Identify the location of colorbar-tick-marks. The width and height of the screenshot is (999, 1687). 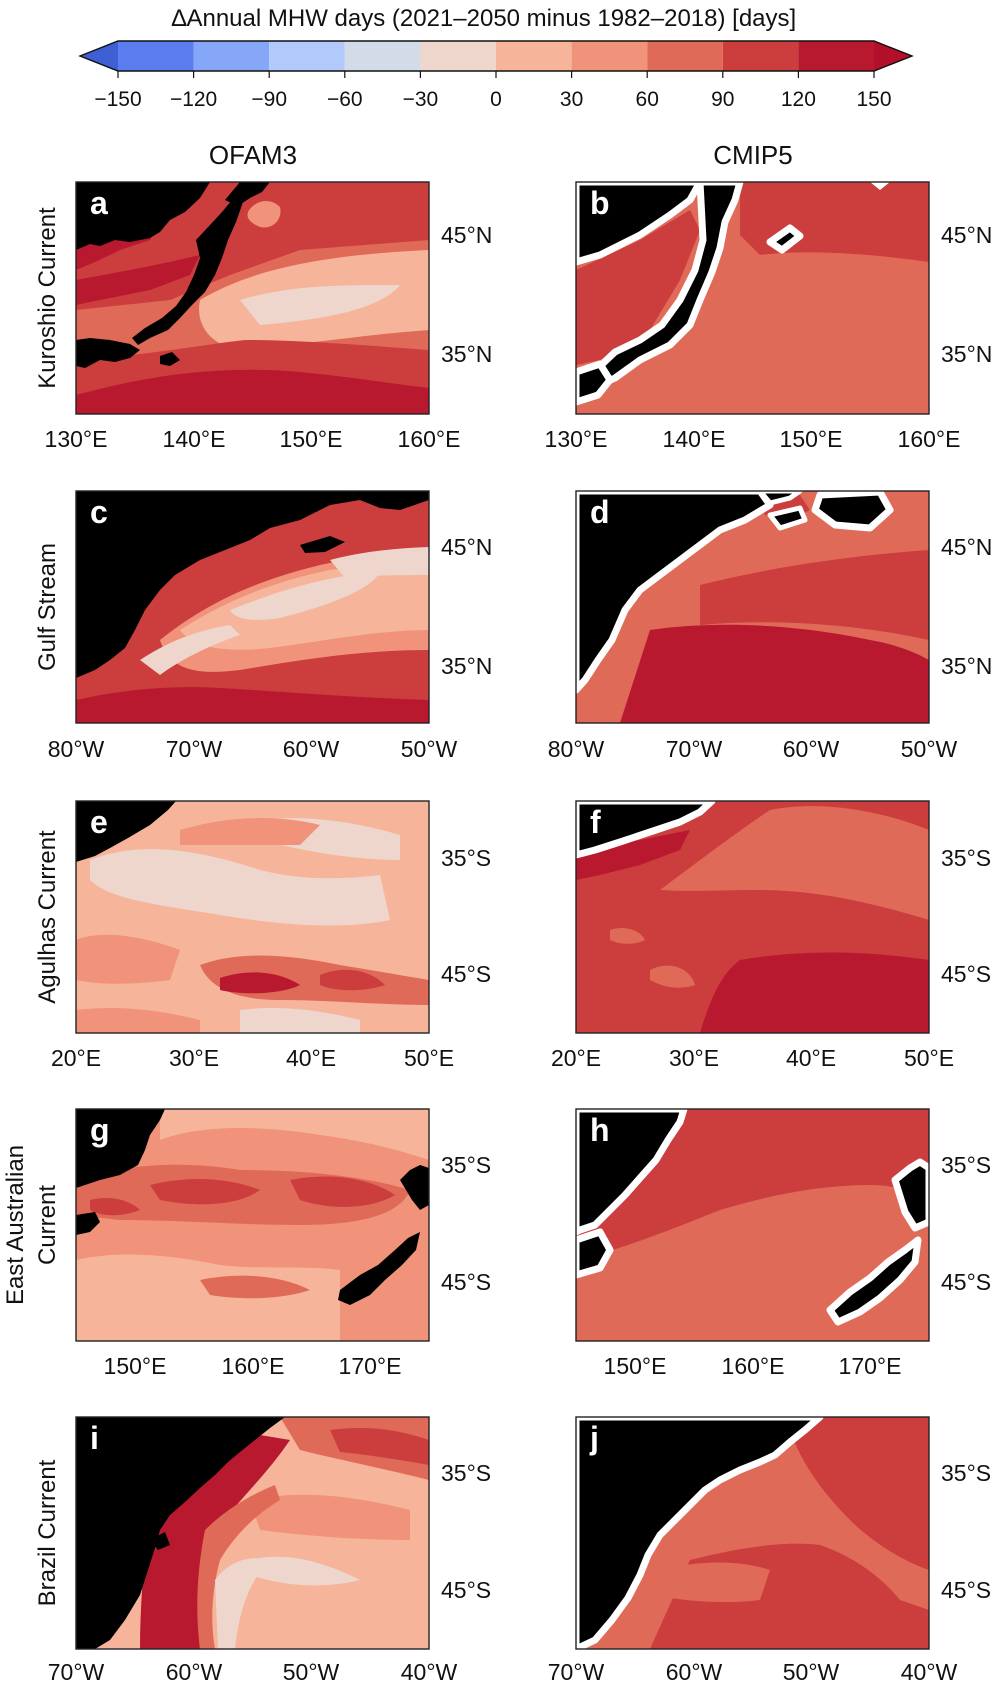
(496, 74).